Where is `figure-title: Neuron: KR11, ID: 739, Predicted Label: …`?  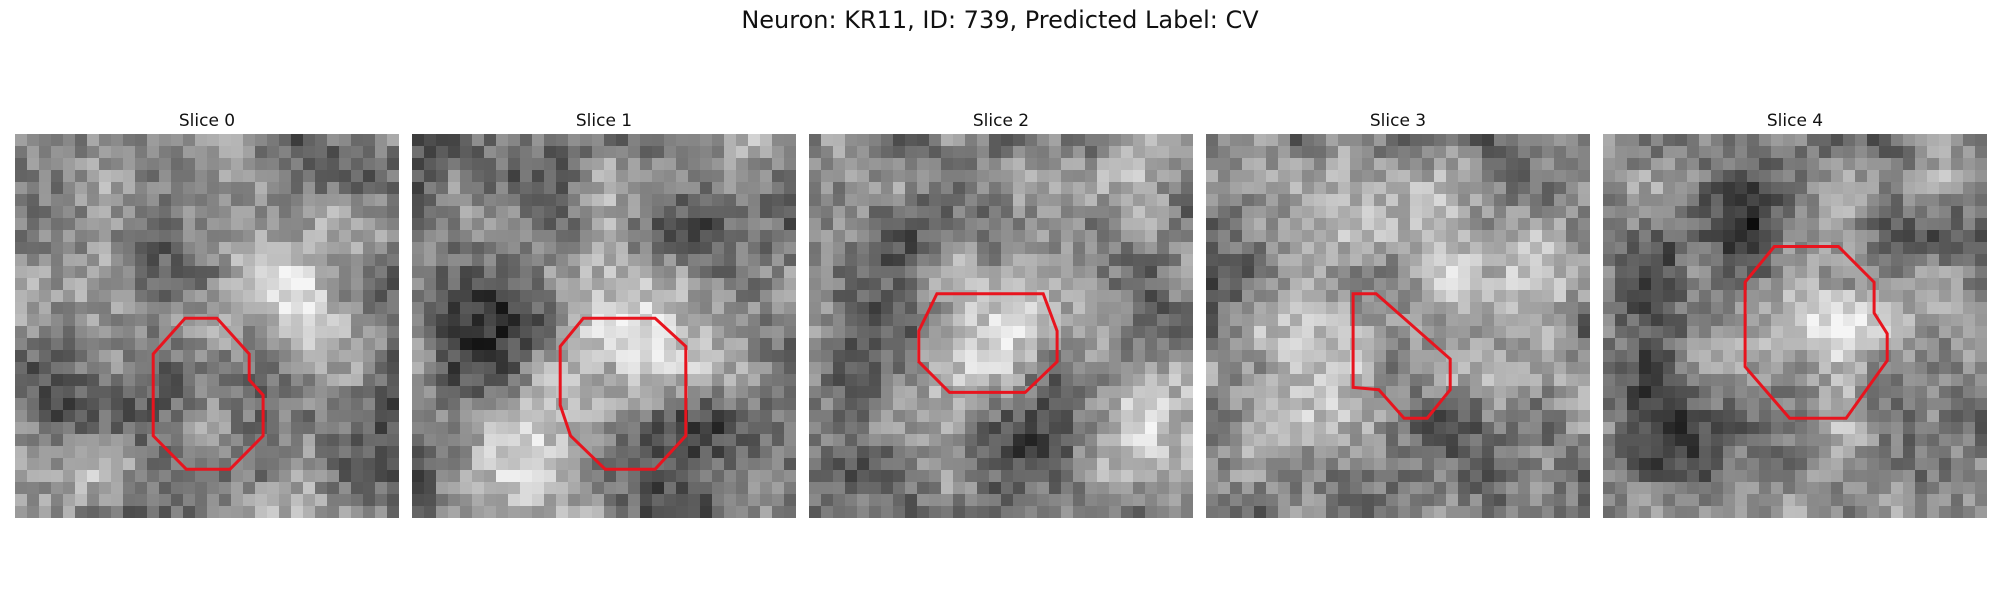 figure-title: Neuron: KR11, ID: 739, Predicted Label: … is located at coordinates (1000, 20).